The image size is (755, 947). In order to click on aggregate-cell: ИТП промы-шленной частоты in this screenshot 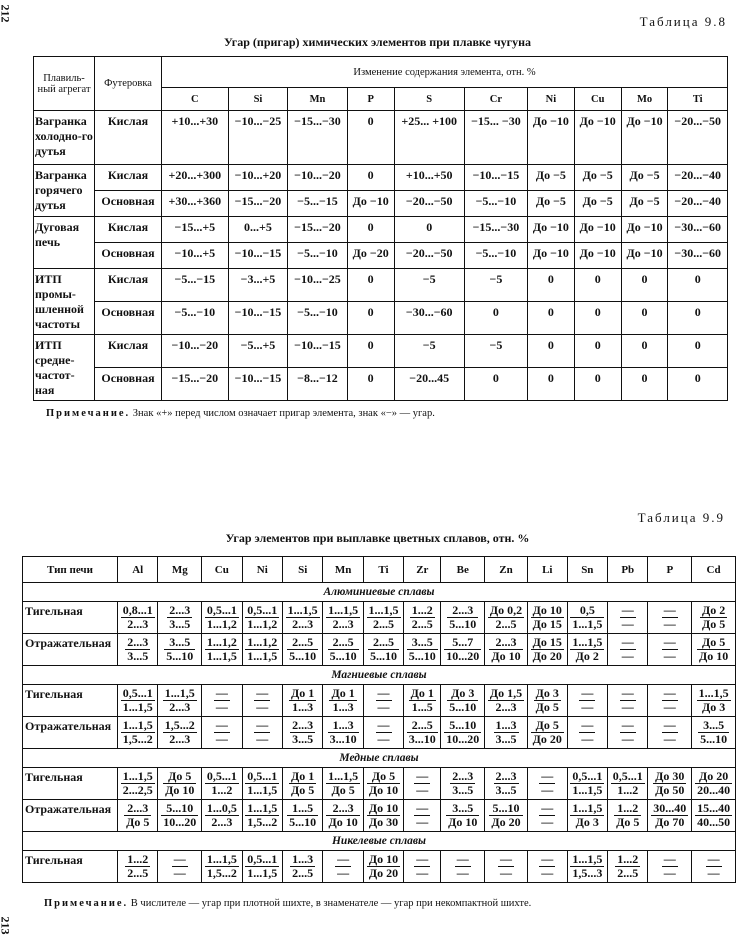, I will do `click(64, 301)`.